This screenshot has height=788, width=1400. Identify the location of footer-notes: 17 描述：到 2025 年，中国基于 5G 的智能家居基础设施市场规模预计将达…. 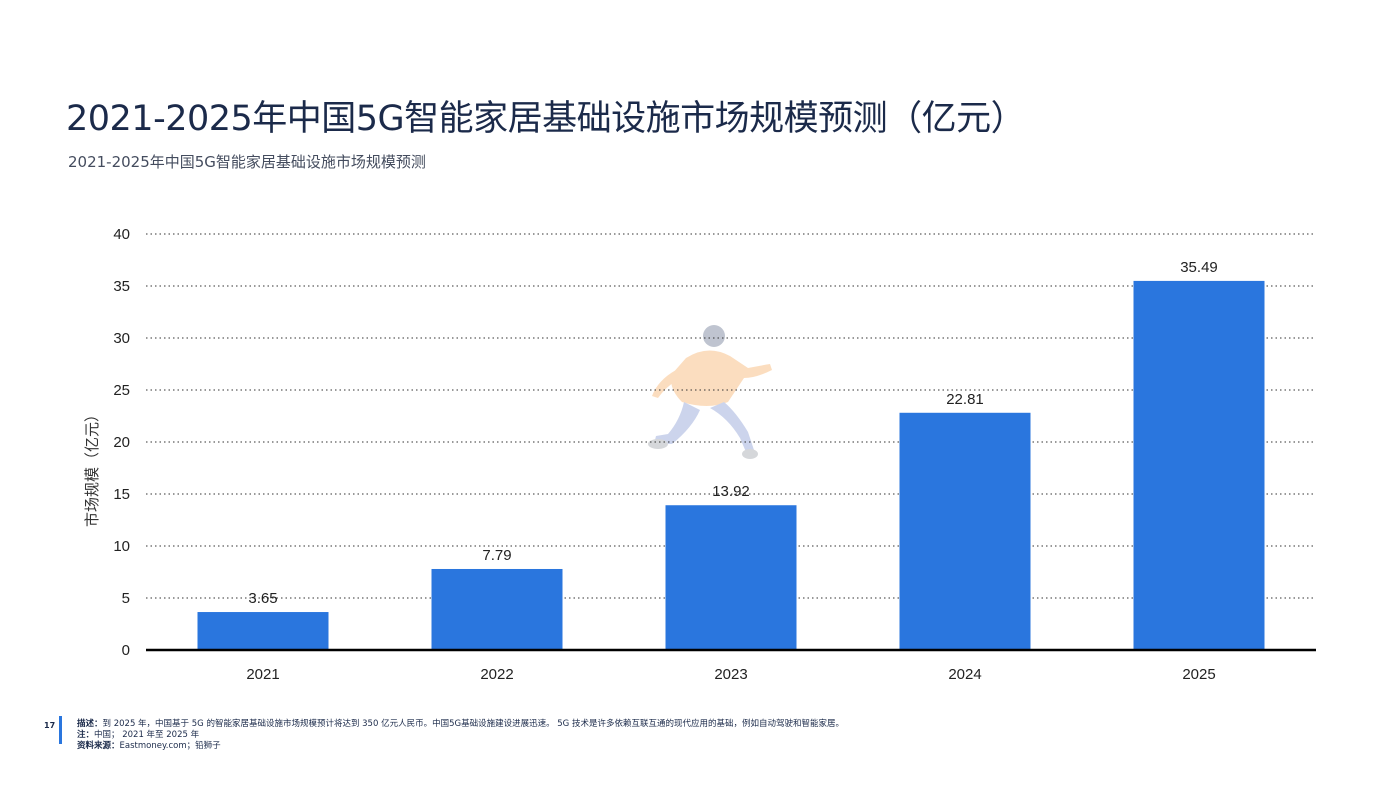
(694, 736).